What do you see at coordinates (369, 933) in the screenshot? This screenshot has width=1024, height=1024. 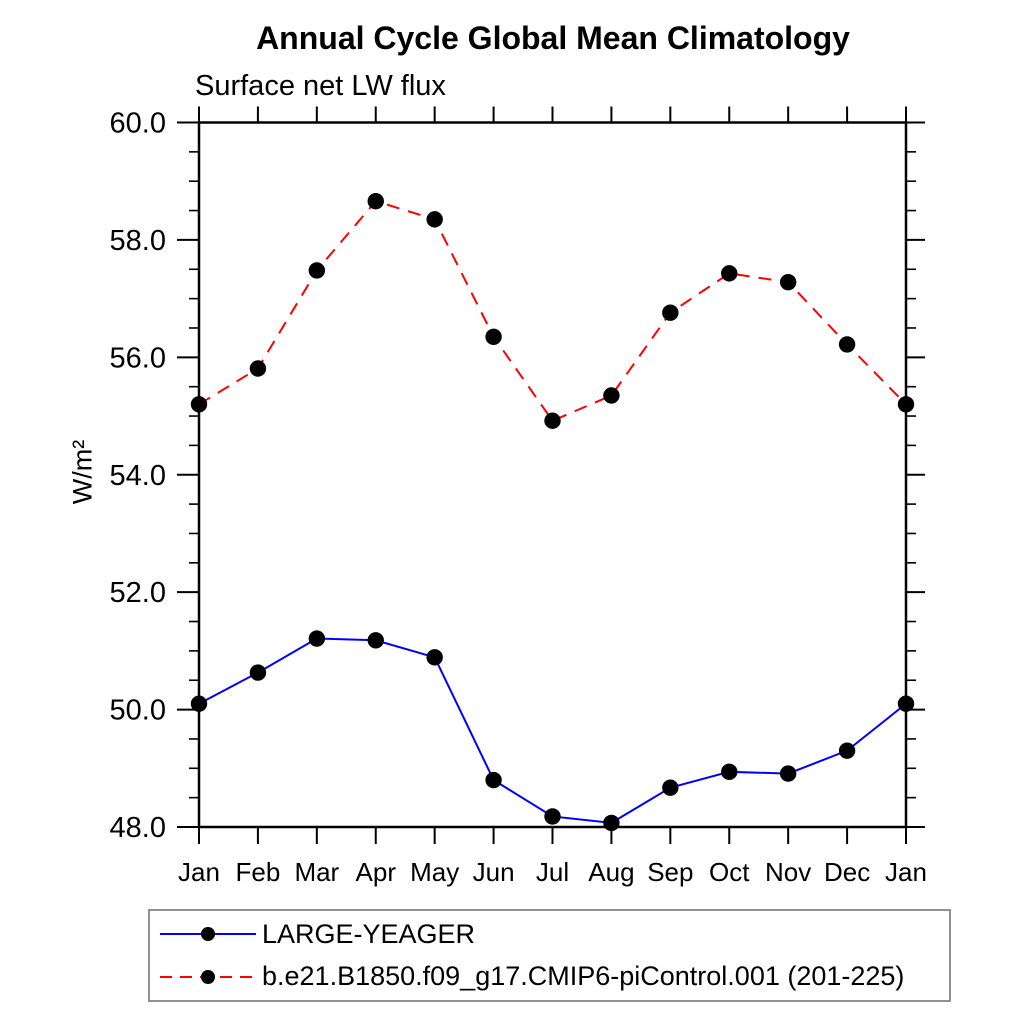 I see `legend-label-large-yeager: LARGE-YEAGER` at bounding box center [369, 933].